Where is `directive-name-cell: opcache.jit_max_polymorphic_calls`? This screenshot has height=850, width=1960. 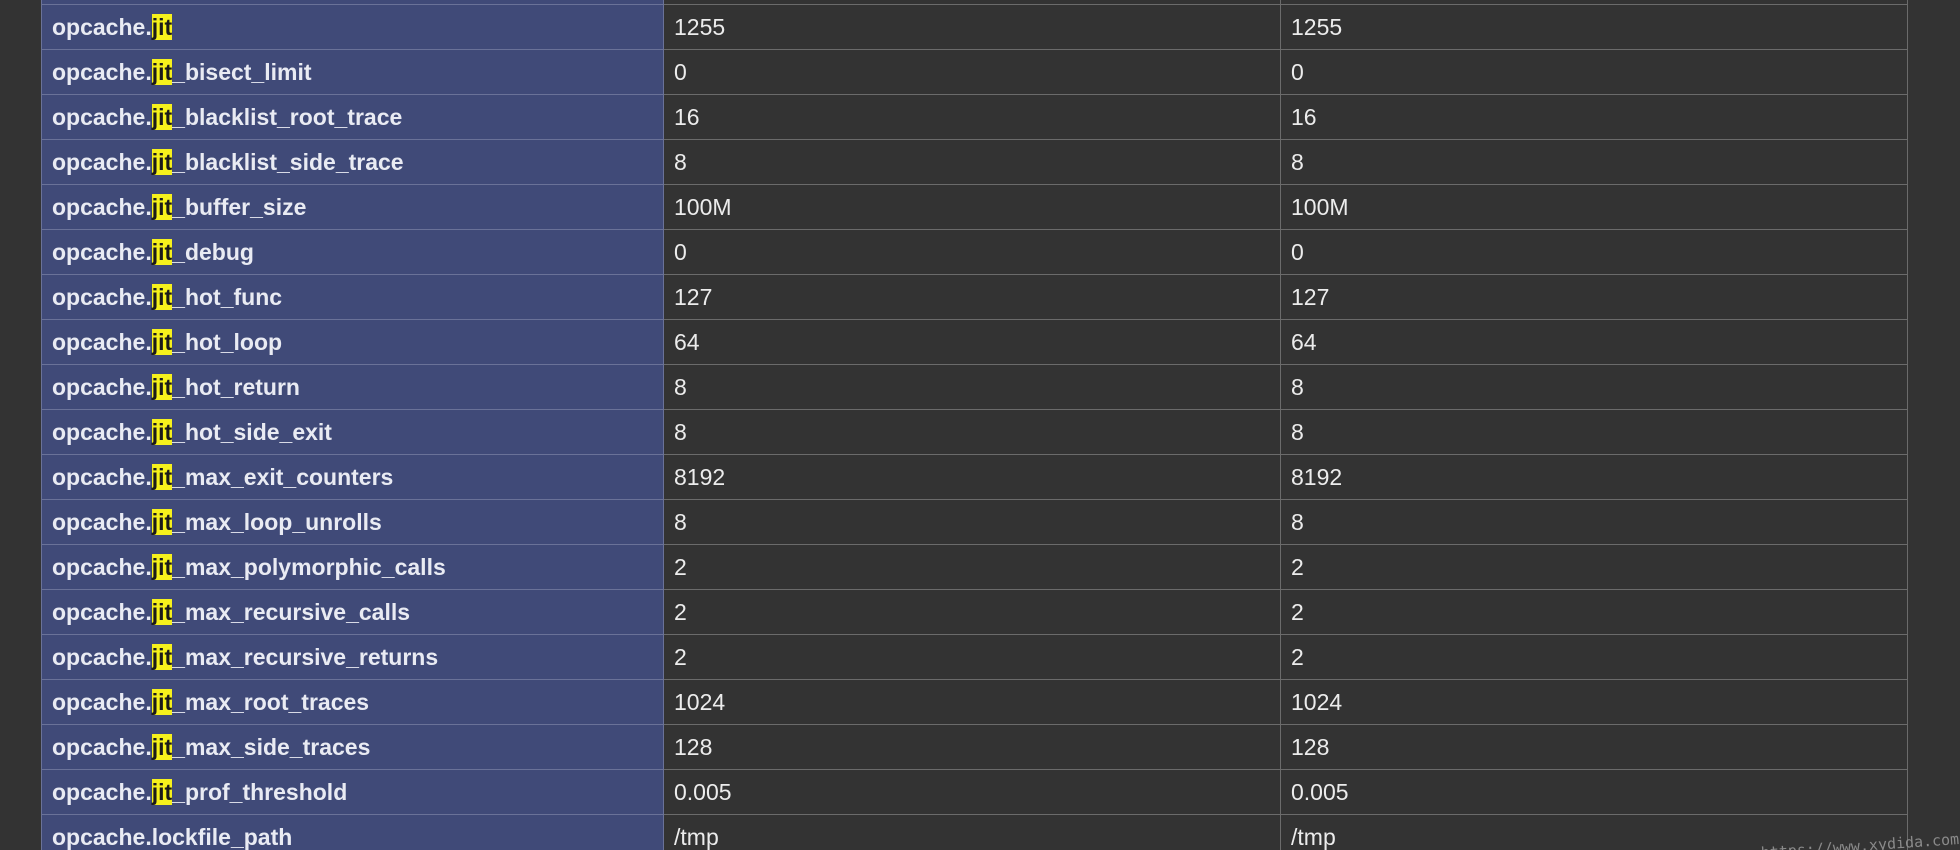 directive-name-cell: opcache.jit_max_polymorphic_calls is located at coordinates (352, 567).